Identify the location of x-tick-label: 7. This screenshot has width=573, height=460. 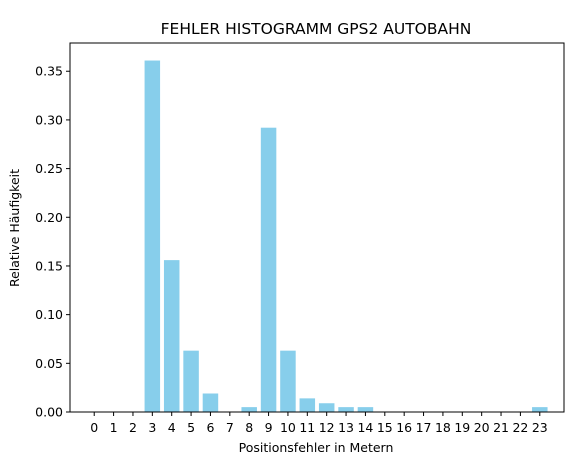
(230, 427).